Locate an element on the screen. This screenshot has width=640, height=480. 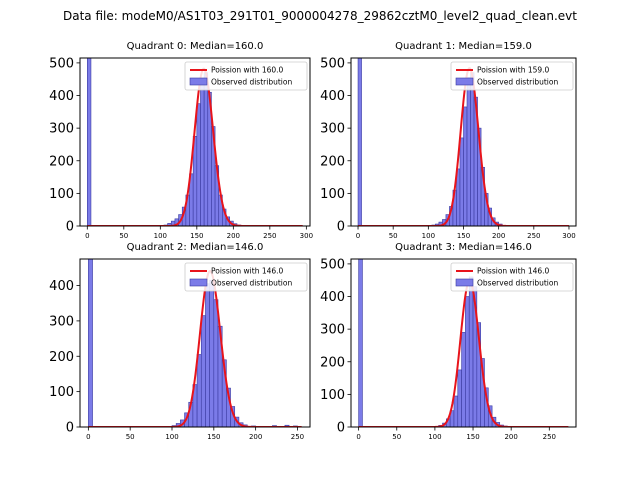
panel-title: Quadrant 0: Median=160.0 is located at coordinates (195, 46).